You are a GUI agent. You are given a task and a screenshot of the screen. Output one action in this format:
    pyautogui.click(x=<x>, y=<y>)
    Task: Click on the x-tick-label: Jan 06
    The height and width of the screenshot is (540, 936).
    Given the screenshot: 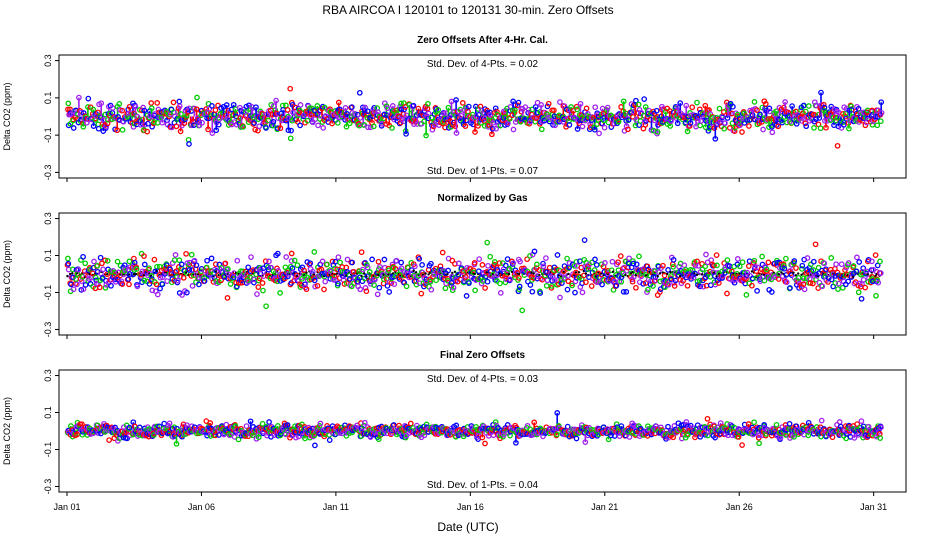 What is the action you would take?
    pyautogui.click(x=201, y=507)
    